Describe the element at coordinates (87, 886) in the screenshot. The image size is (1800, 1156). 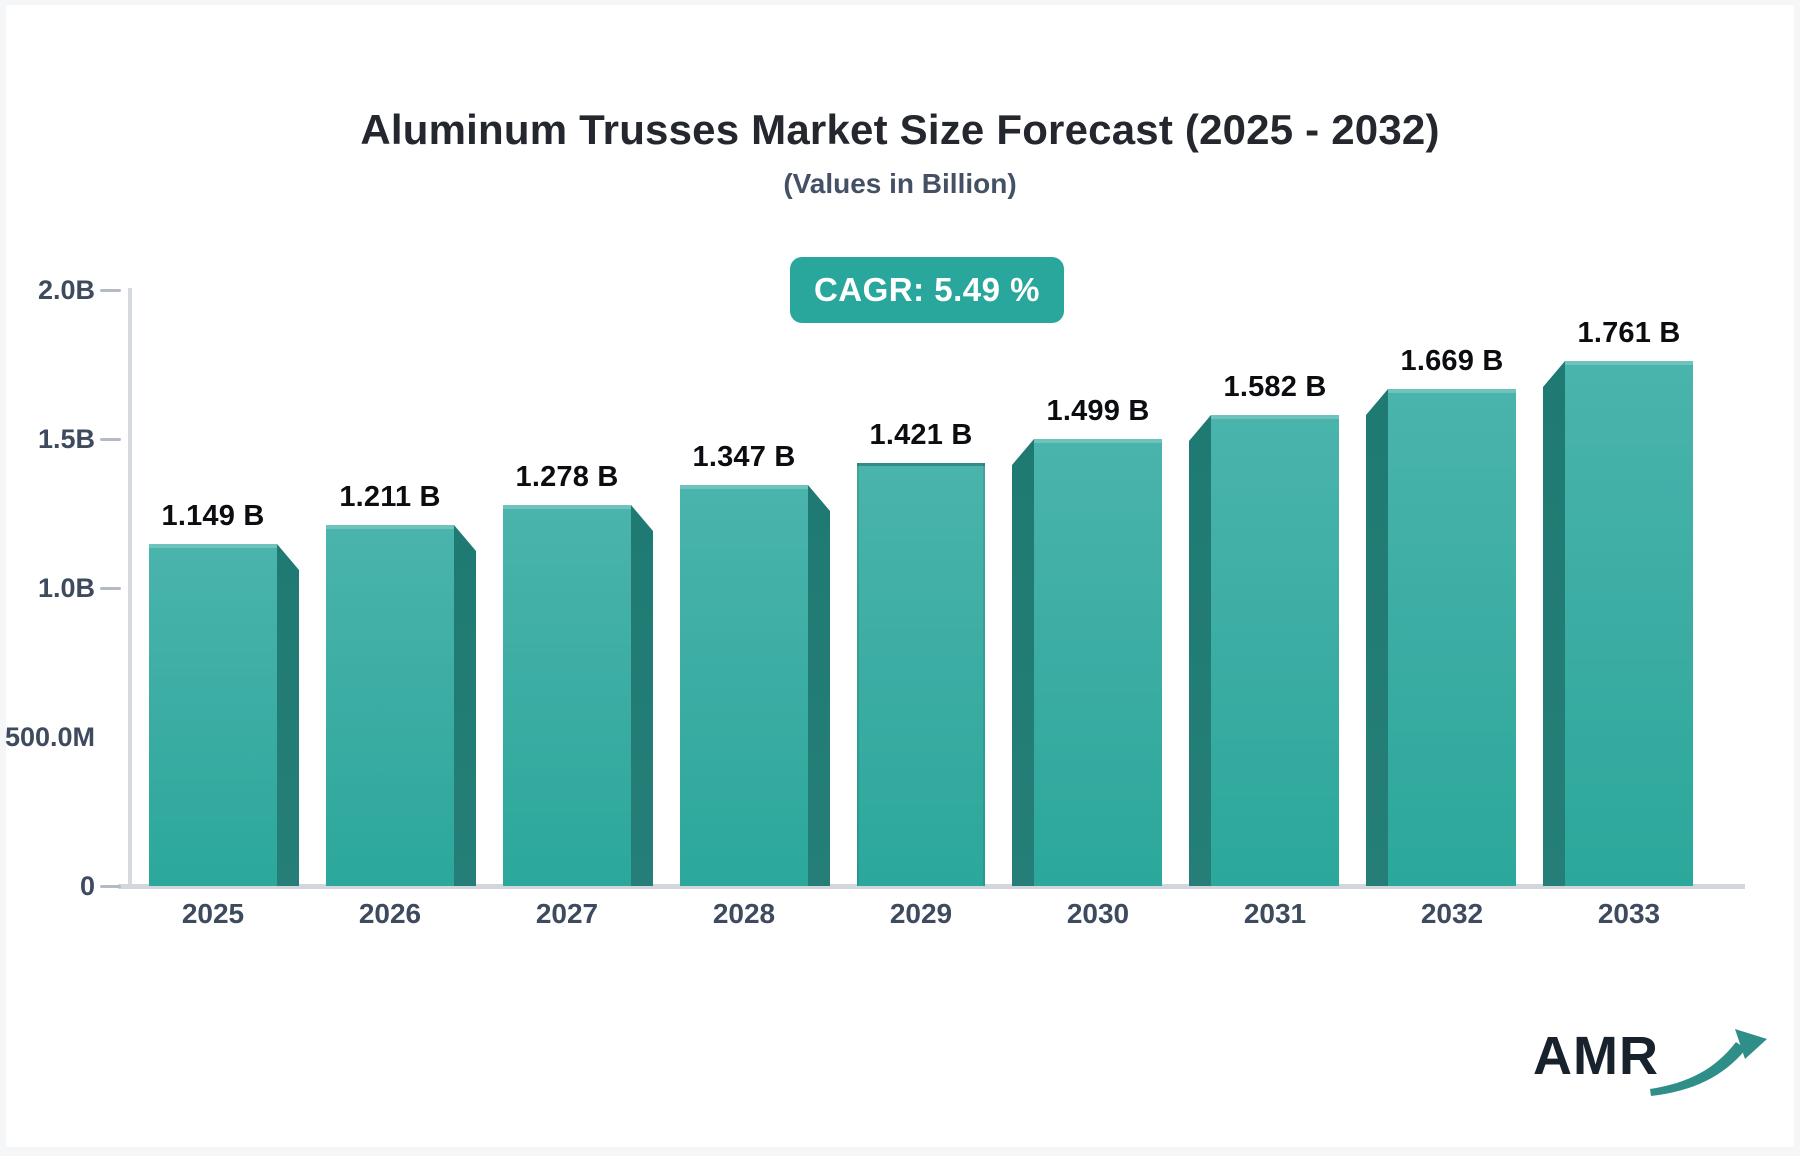
I see `y-tick-label: 0` at that location.